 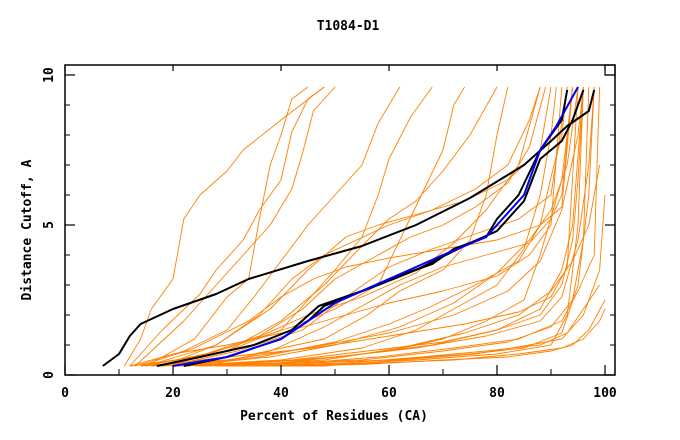 What do you see at coordinates (605, 393) in the screenshot?
I see `x-tick-label: 100` at bounding box center [605, 393].